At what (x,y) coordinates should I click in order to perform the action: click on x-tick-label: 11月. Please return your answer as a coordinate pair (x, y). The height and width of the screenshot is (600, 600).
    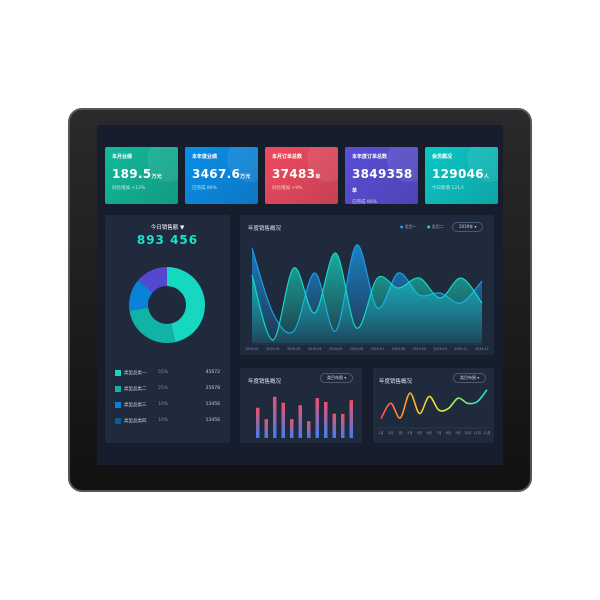
    Looking at the image, I should click on (477, 433).